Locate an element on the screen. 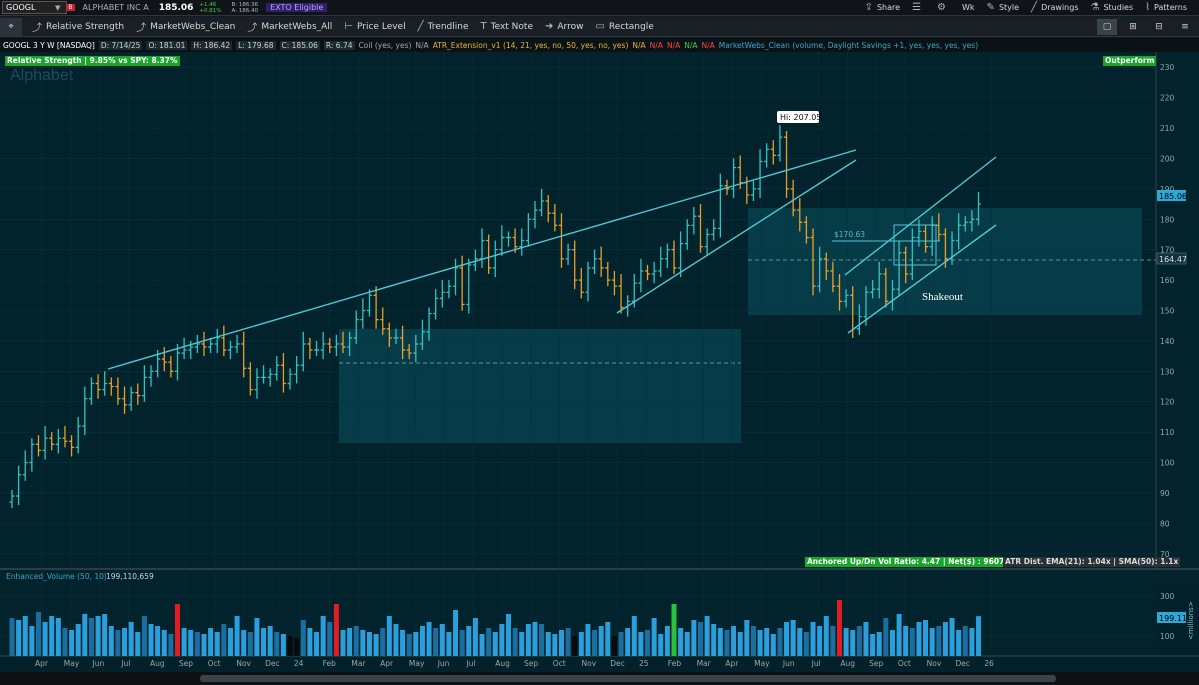 The height and width of the screenshot is (685, 1199). tool-text-note: T Text Note is located at coordinates (507, 26).